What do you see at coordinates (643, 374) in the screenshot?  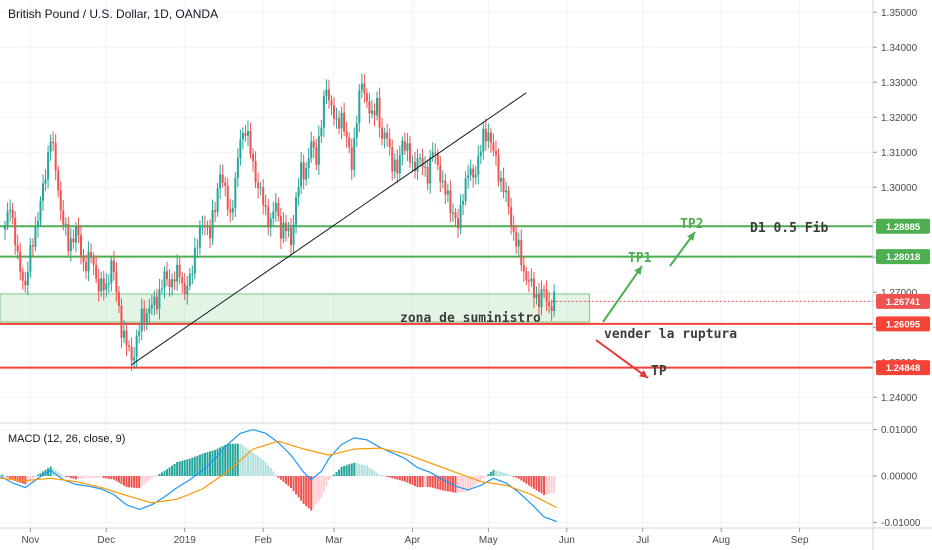 I see `arrow-tp-head` at bounding box center [643, 374].